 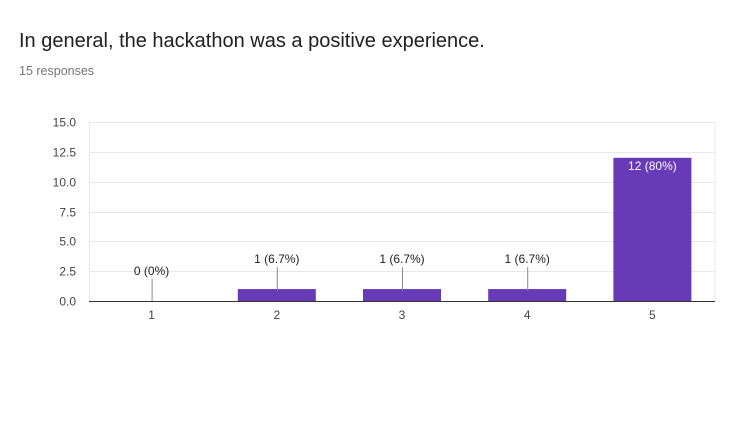 I want to click on x-tick-label: 2, so click(x=276, y=315).